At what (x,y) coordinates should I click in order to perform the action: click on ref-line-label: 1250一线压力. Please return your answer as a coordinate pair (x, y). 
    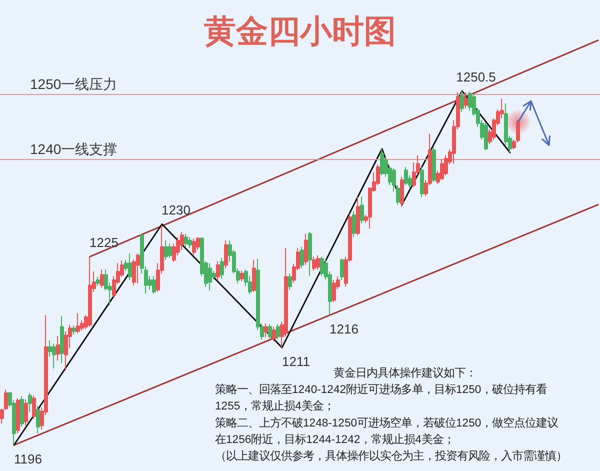
    Looking at the image, I should click on (74, 84).